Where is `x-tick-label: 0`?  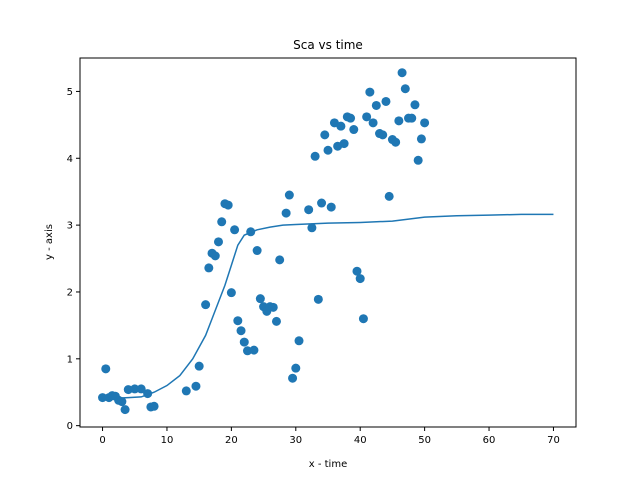
x-tick-label: 0 is located at coordinates (102, 440).